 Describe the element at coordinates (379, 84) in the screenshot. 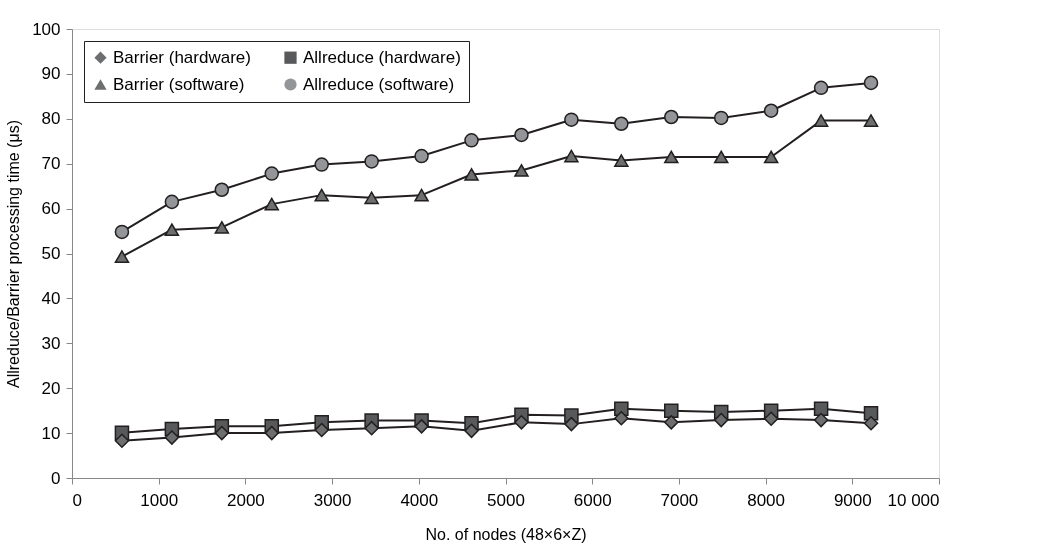

I see `legend-label: Allreduce (software)` at that location.